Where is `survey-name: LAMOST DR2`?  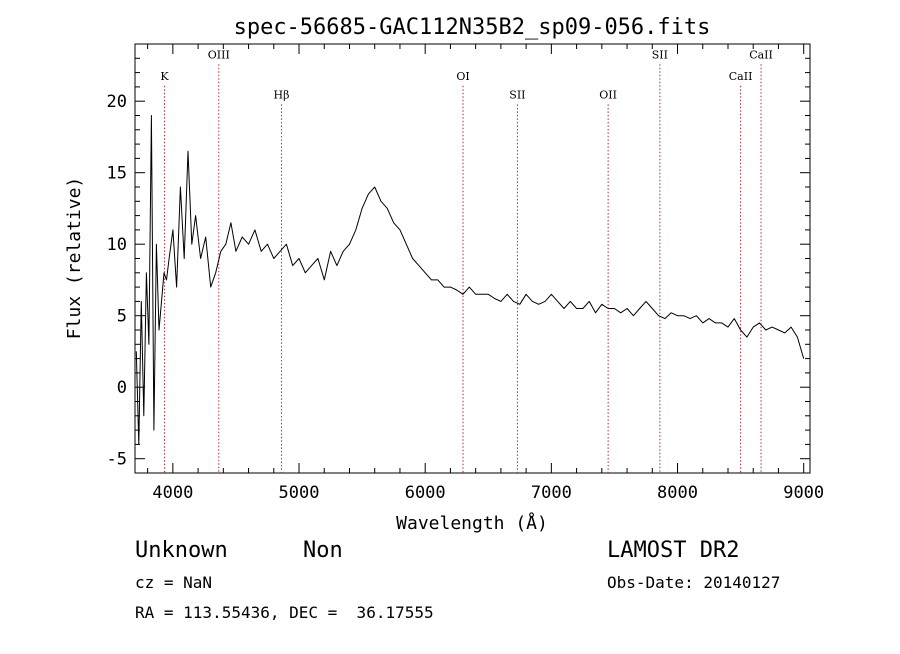 survey-name: LAMOST DR2 is located at coordinates (673, 550).